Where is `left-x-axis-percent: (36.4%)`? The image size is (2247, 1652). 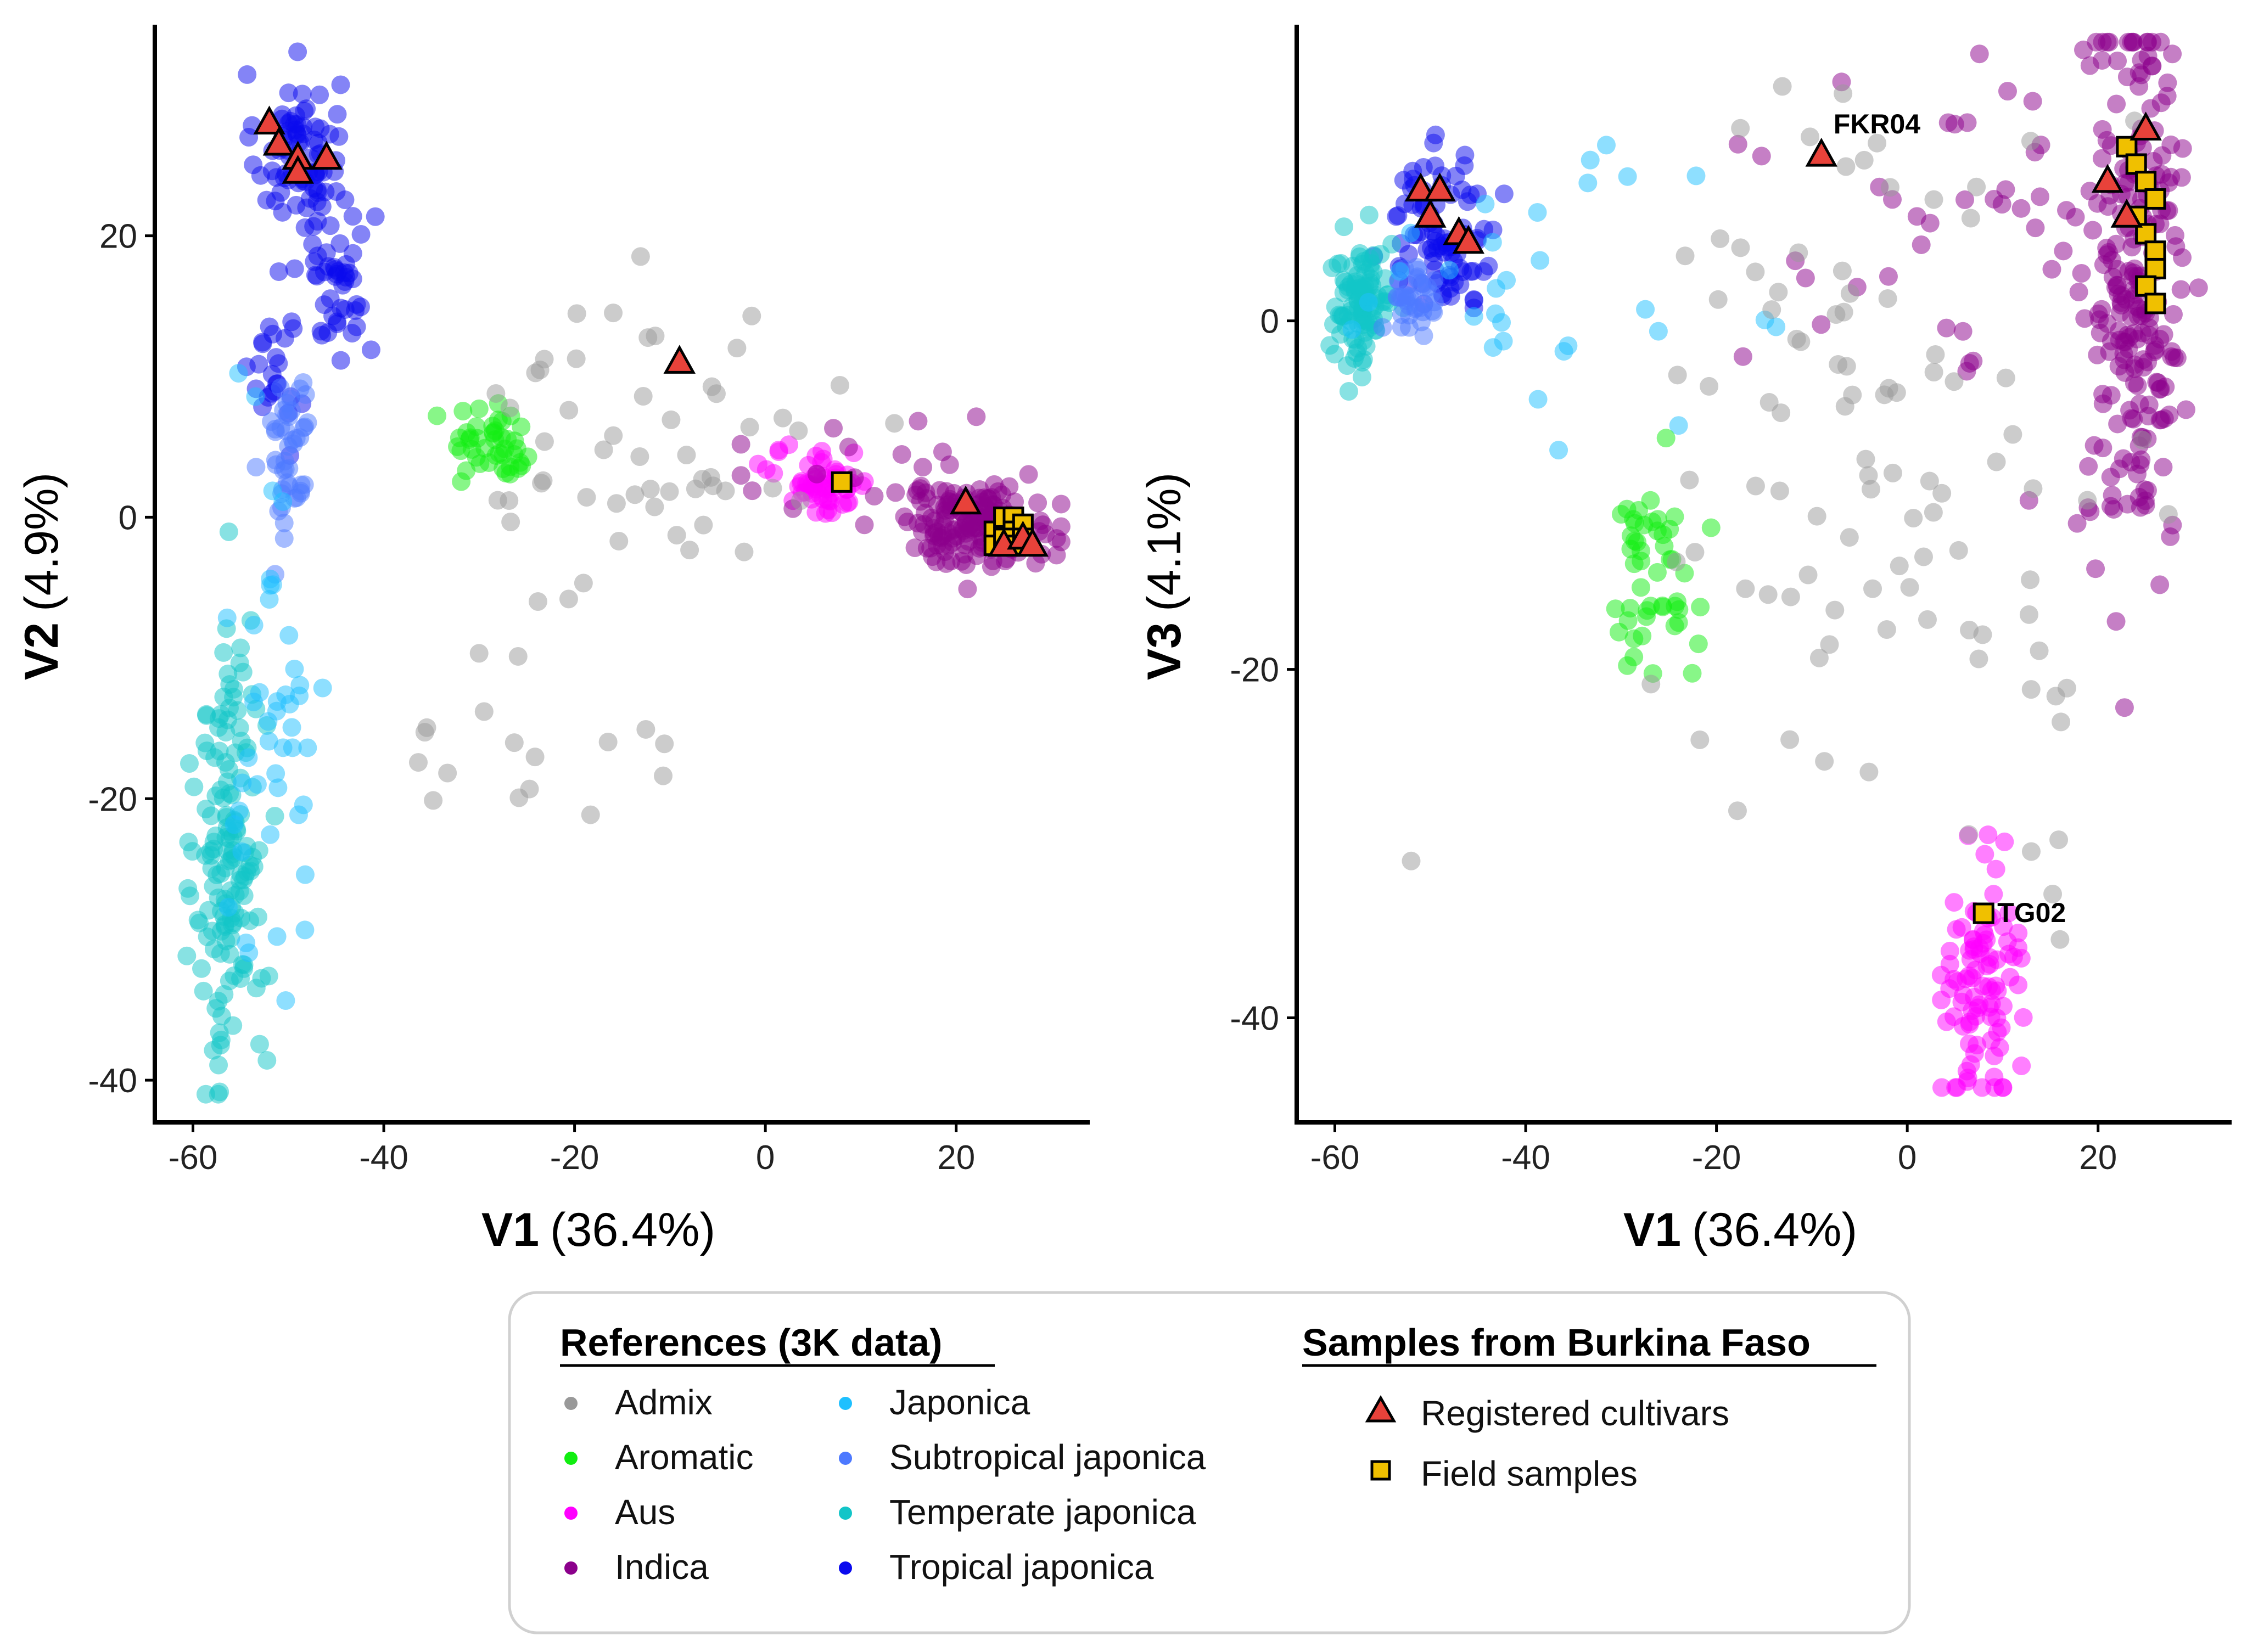
left-x-axis-percent: (36.4%) is located at coordinates (632, 1230).